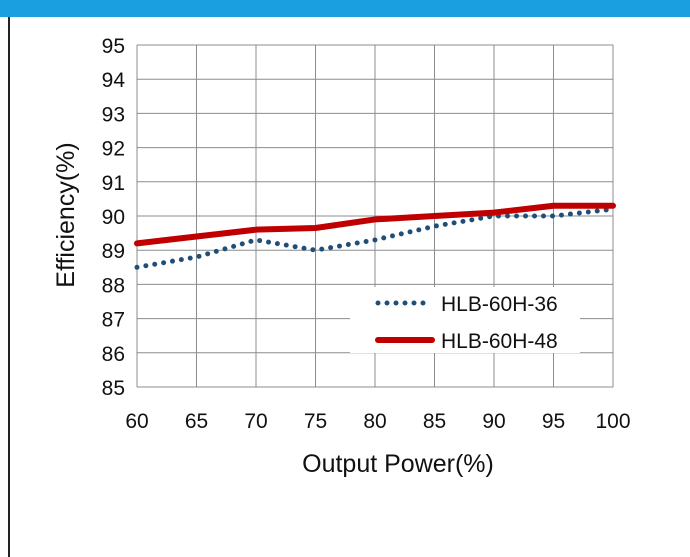 The width and height of the screenshot is (690, 557). I want to click on y-tick-label: 85, so click(113, 388).